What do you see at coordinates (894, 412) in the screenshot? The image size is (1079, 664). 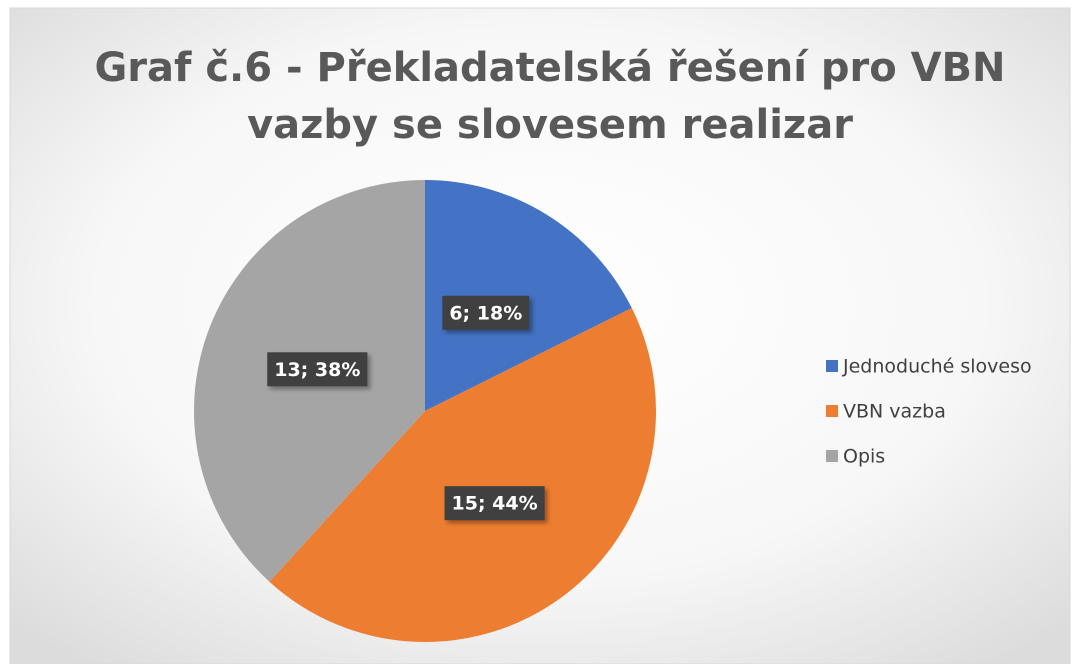 I see `legend-label: VBN vazba` at bounding box center [894, 412].